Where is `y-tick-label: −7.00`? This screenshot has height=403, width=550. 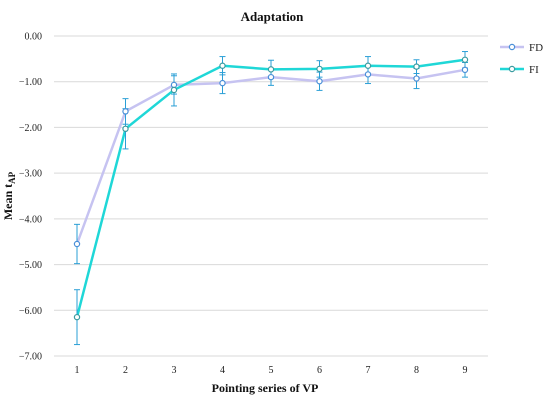
y-tick-label: −7.00 is located at coordinates (30, 357).